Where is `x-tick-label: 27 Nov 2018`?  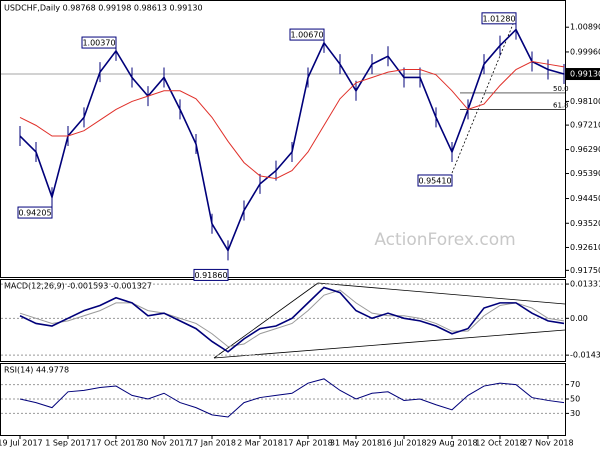 x-tick-label: 27 Nov 2018 is located at coordinates (547, 443).